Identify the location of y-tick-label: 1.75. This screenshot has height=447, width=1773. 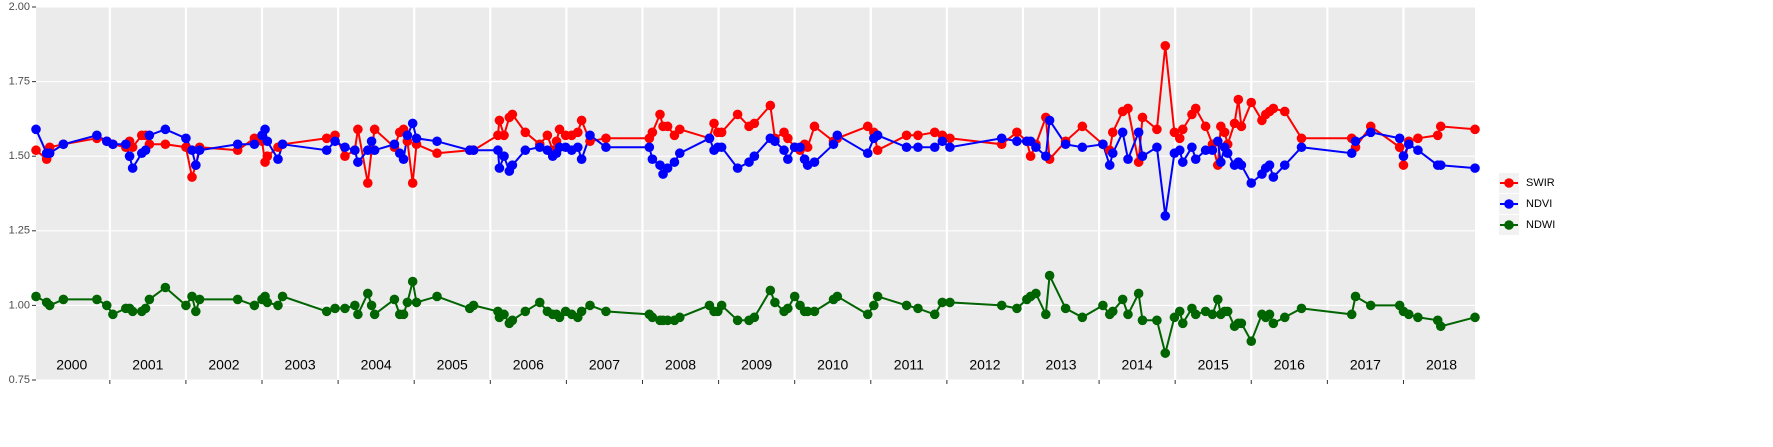
(19, 82).